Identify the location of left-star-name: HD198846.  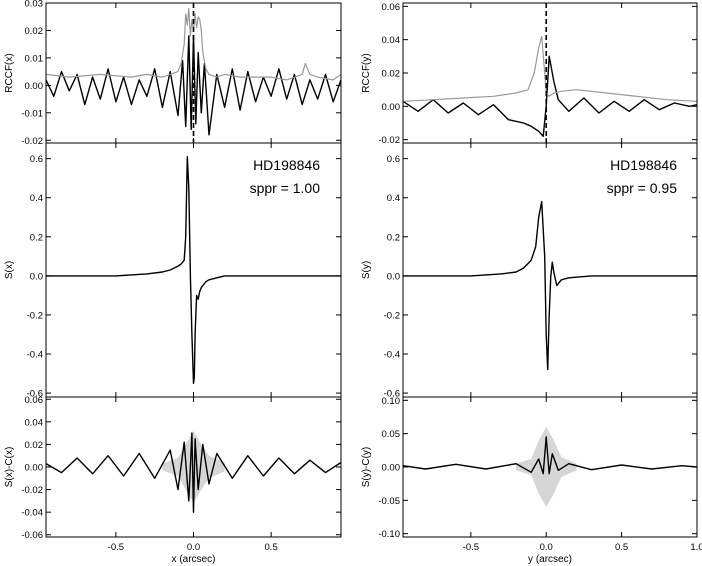
(286, 165).